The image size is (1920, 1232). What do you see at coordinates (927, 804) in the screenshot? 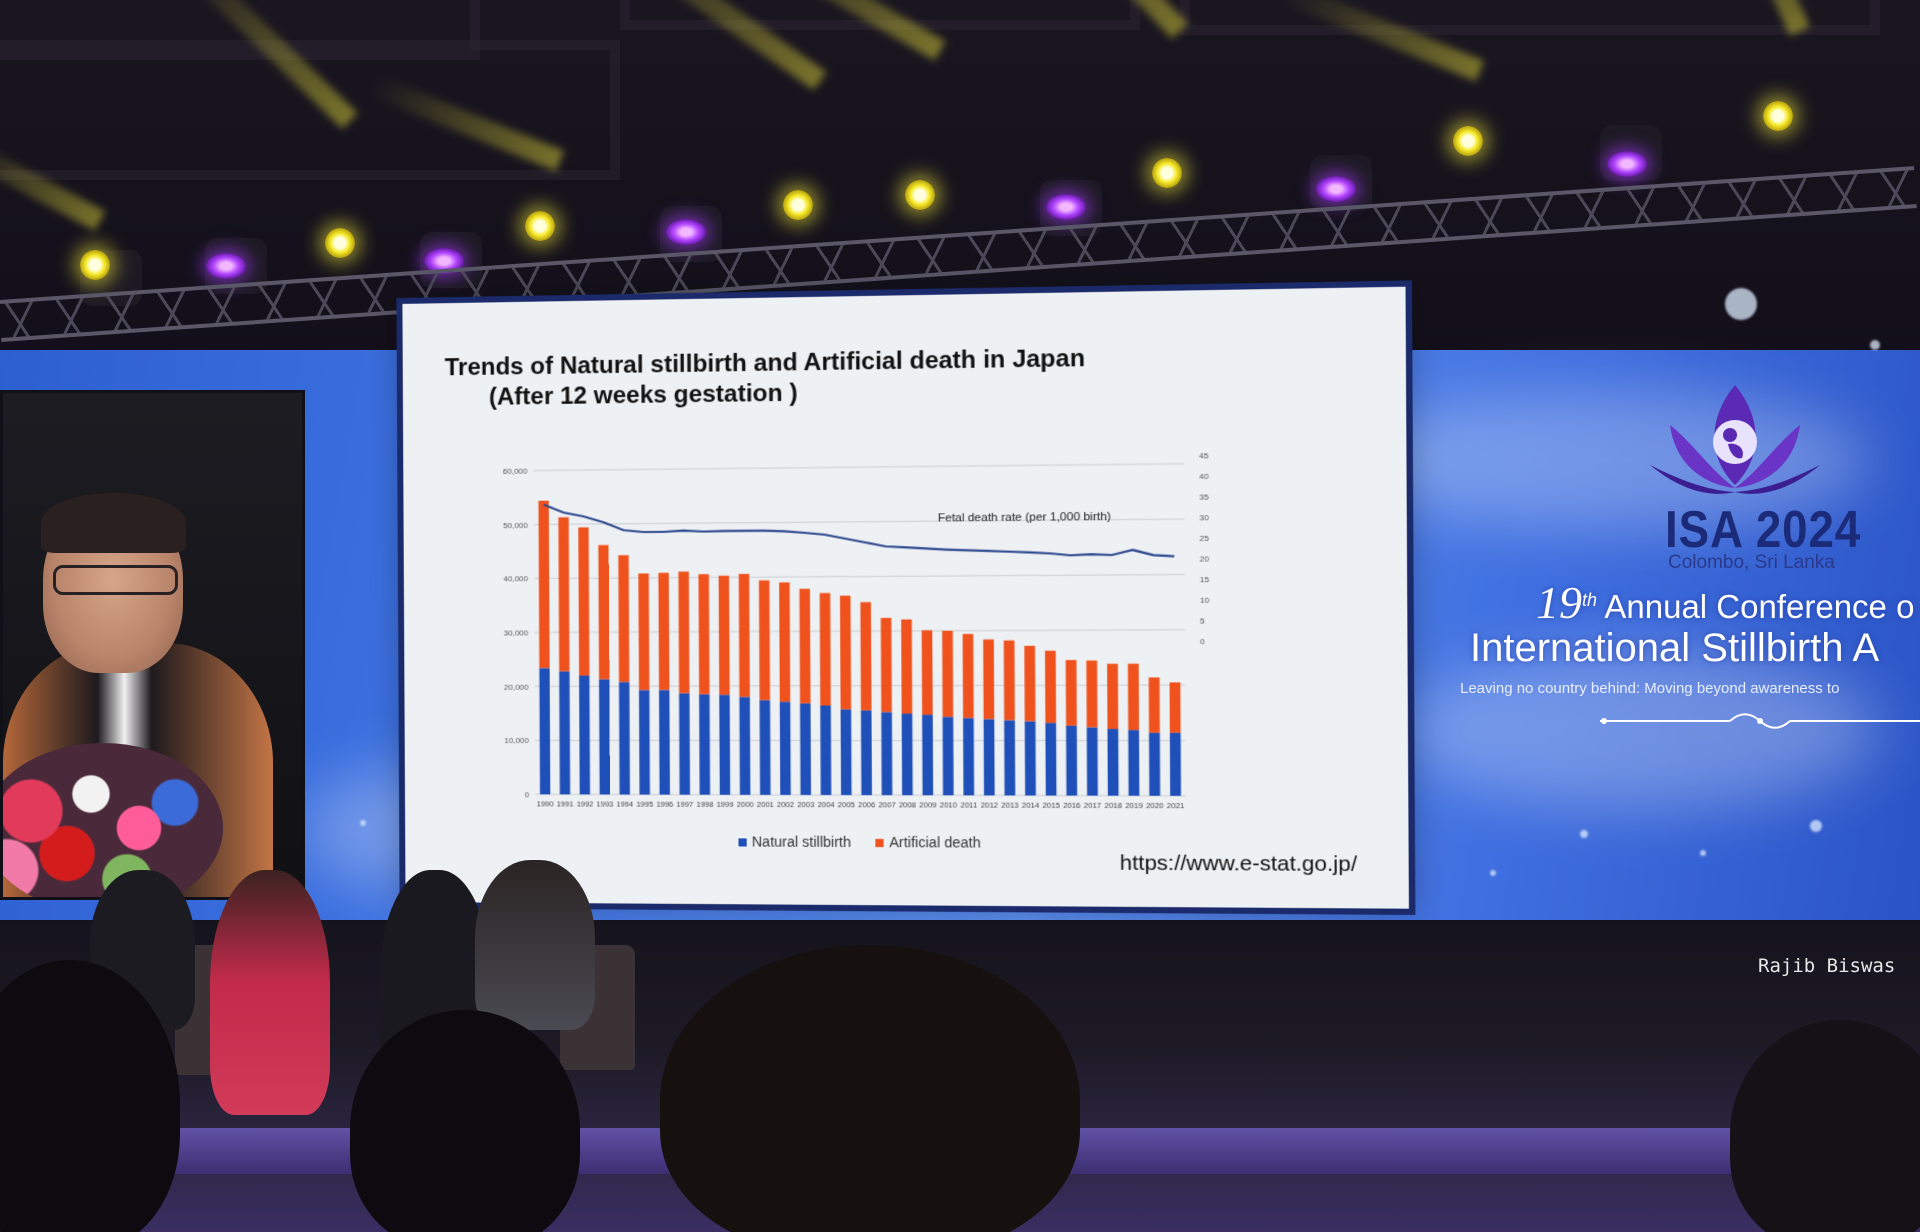
I see `x-tick-label: 2009` at bounding box center [927, 804].